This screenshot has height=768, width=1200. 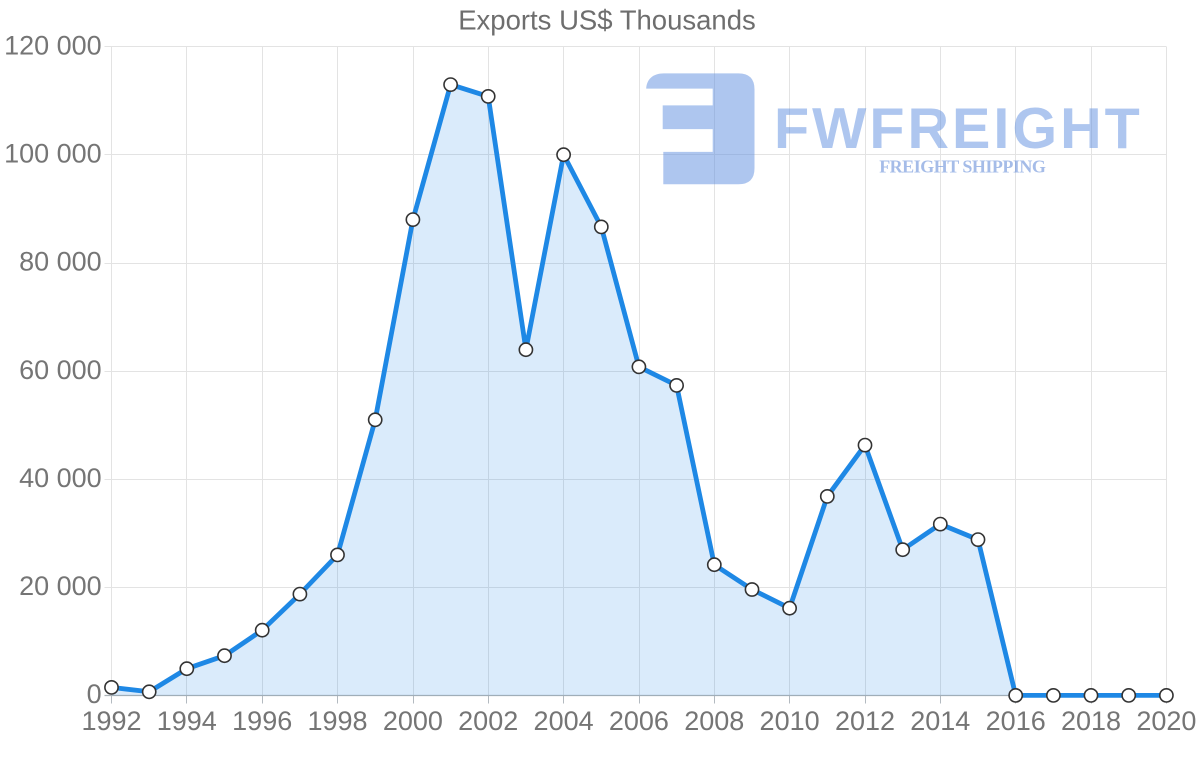 What do you see at coordinates (564, 721) in the screenshot?
I see `svg-text: 2004` at bounding box center [564, 721].